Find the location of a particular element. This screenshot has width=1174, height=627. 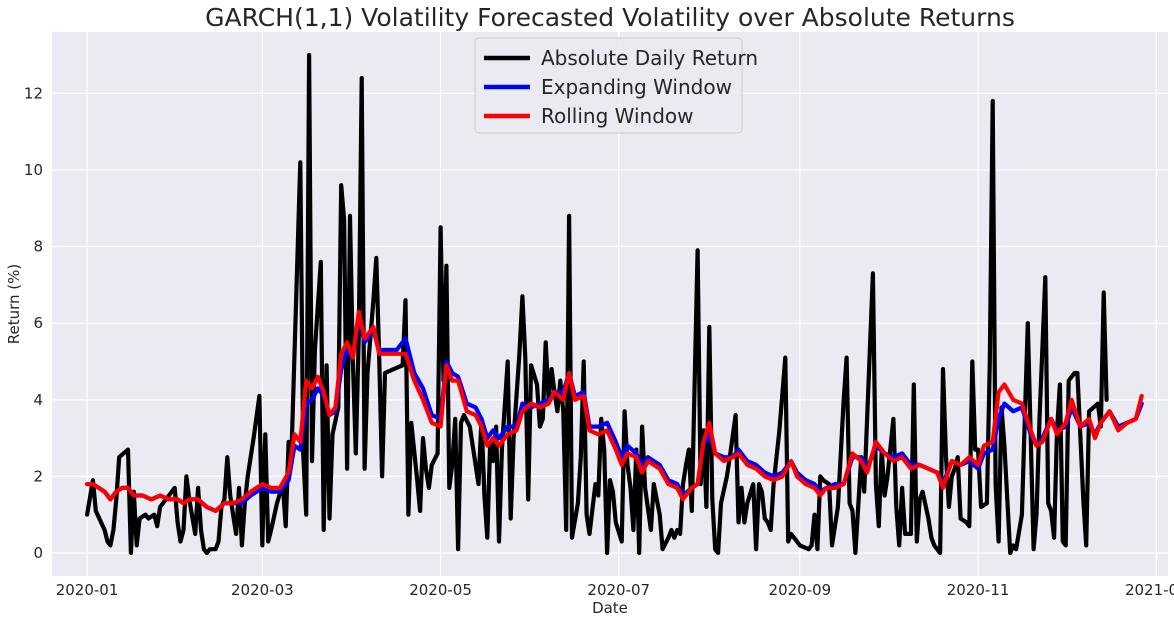

y-tick-label: 8 is located at coordinates (38, 247).